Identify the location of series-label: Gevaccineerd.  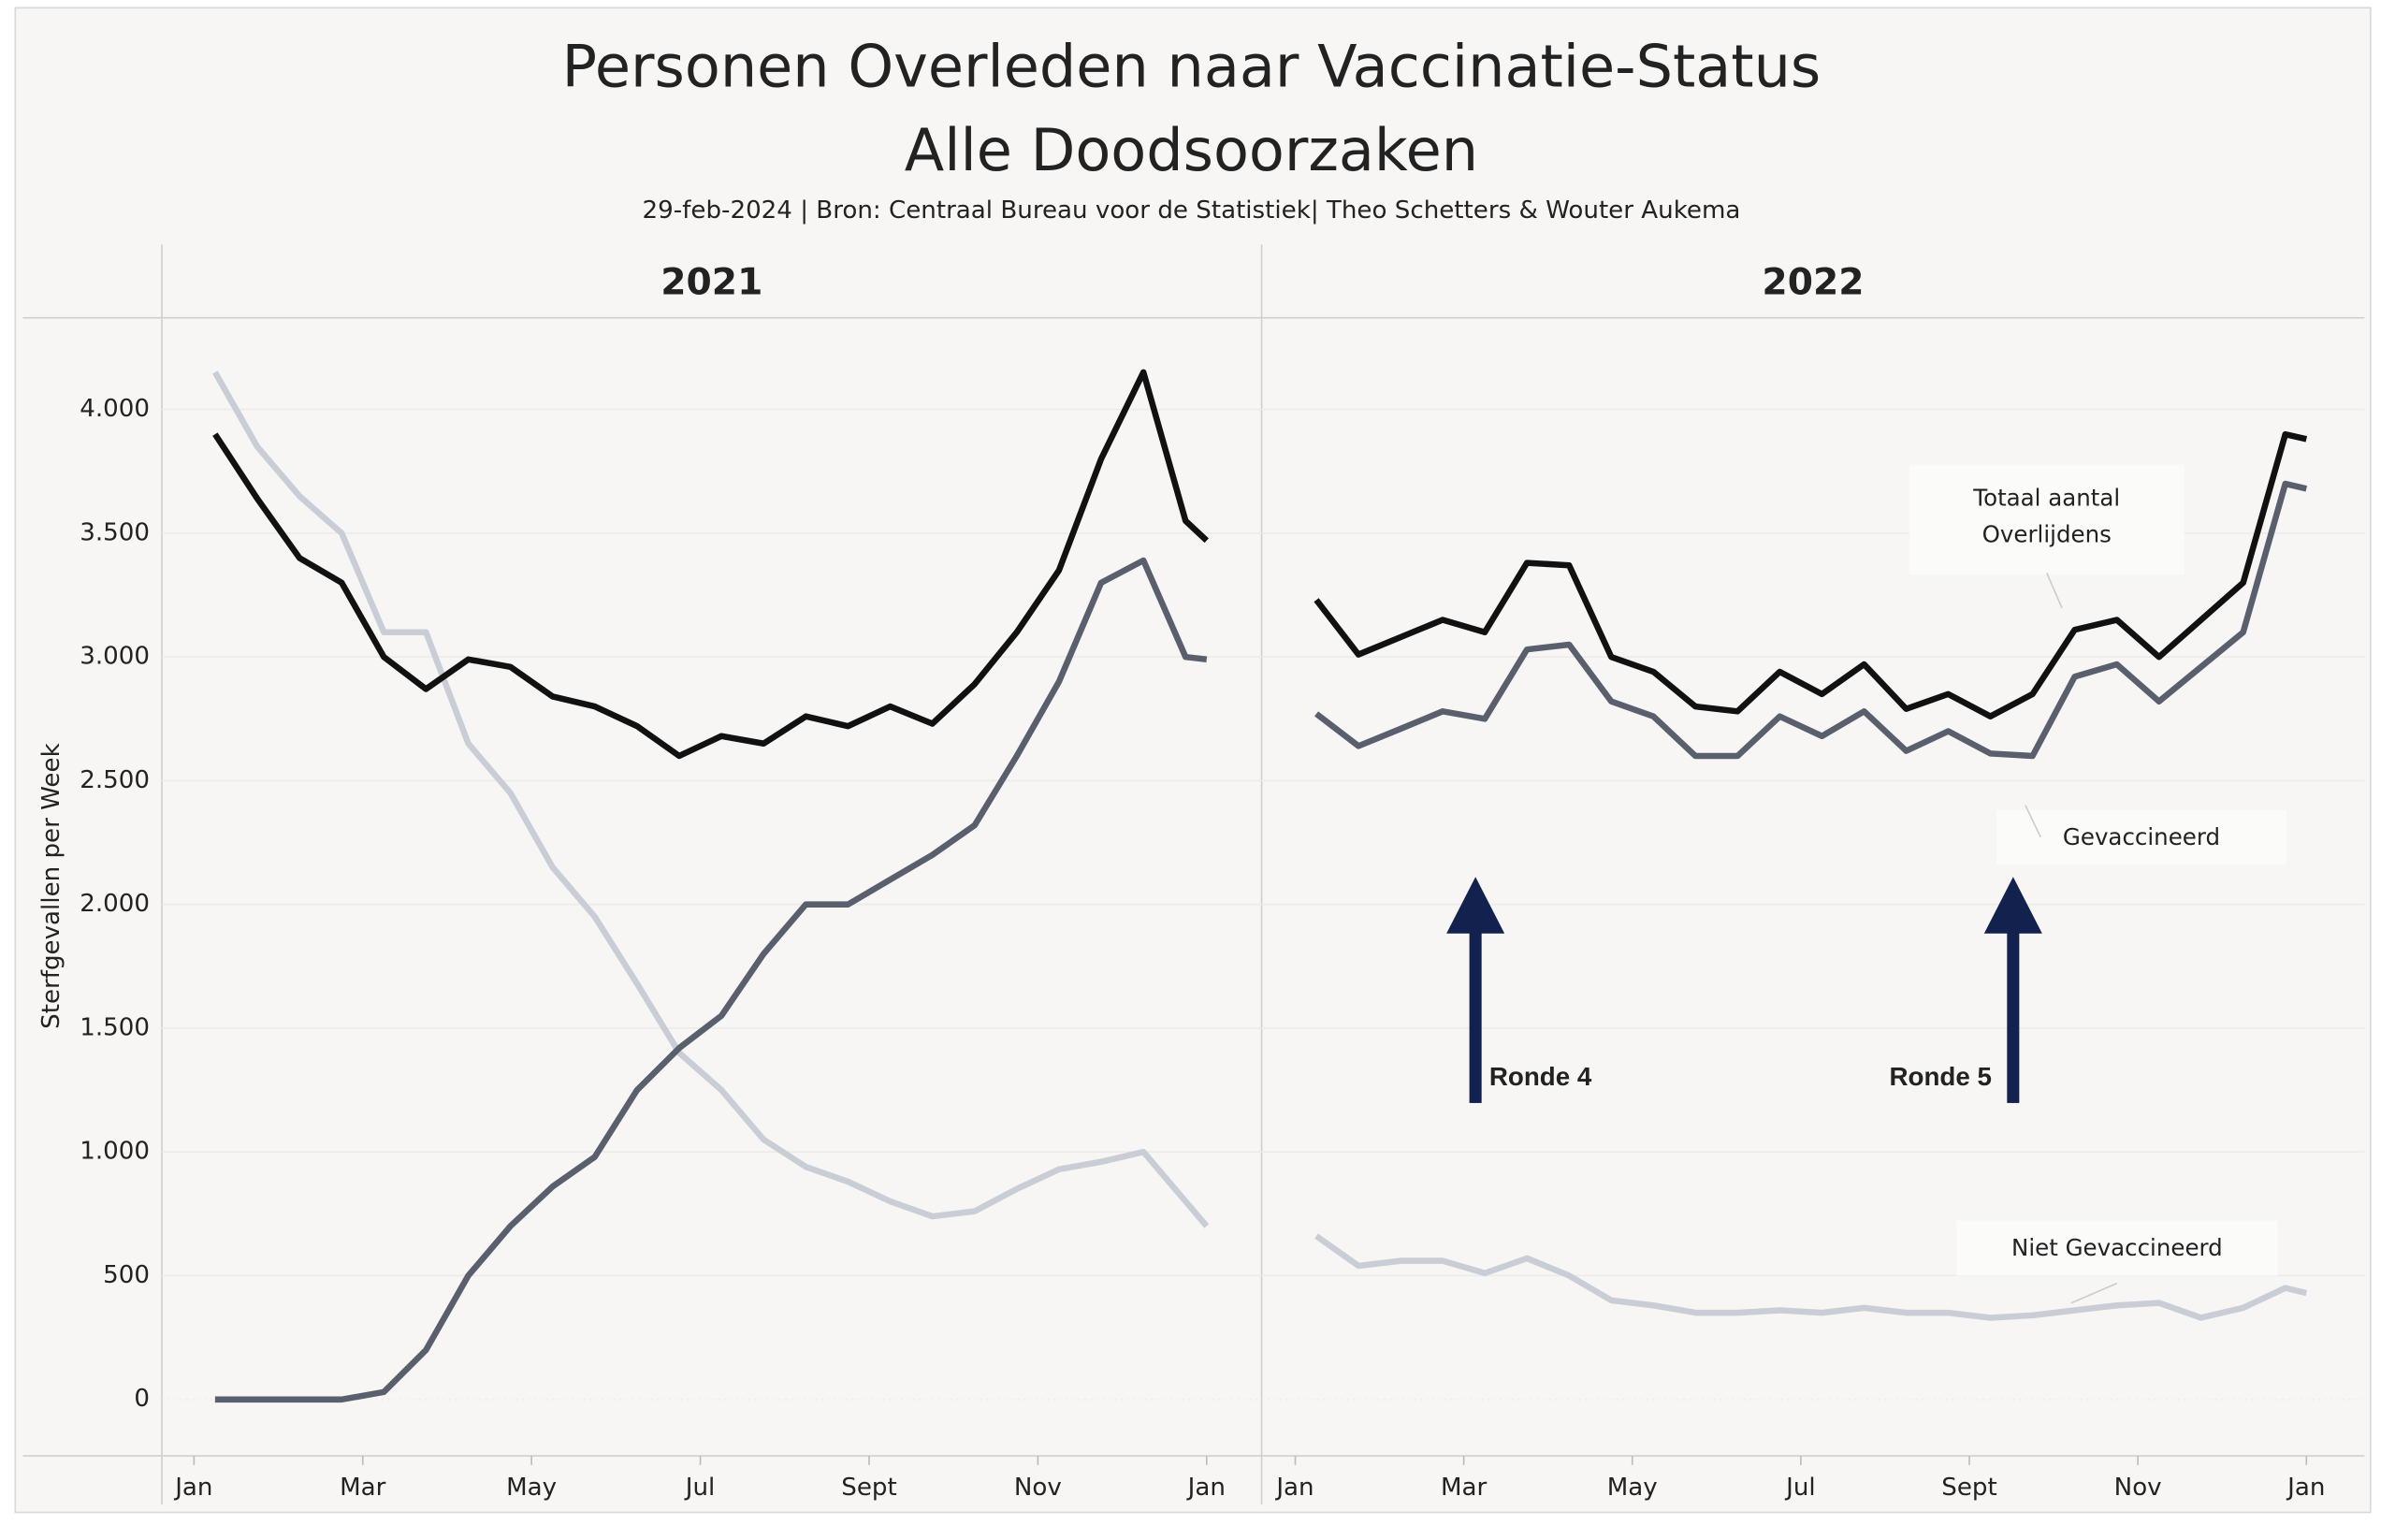
(2141, 837).